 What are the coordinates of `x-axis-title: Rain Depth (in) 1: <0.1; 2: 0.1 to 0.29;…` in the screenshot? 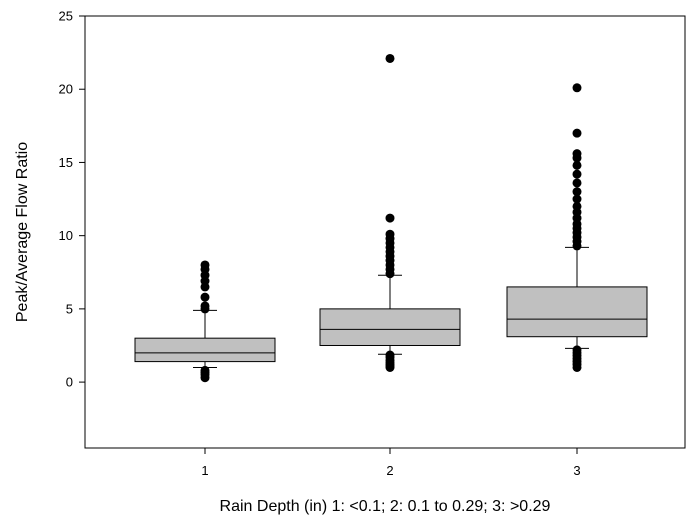 It's located at (385, 506).